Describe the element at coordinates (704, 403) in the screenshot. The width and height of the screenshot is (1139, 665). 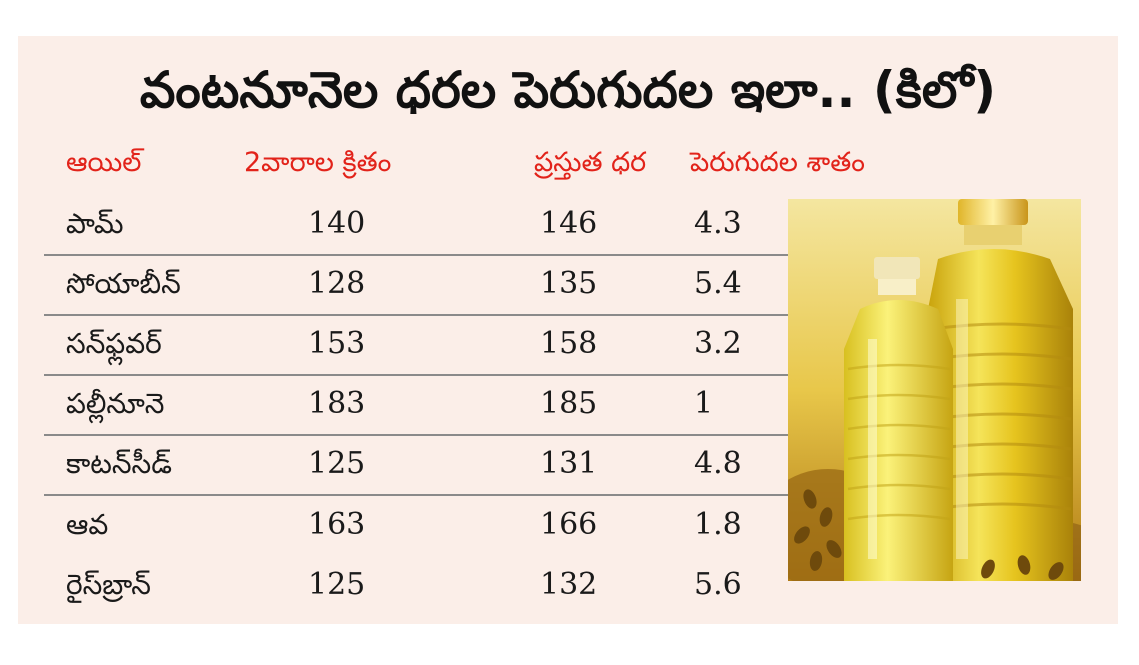
I see `increase-percent: 1` at that location.